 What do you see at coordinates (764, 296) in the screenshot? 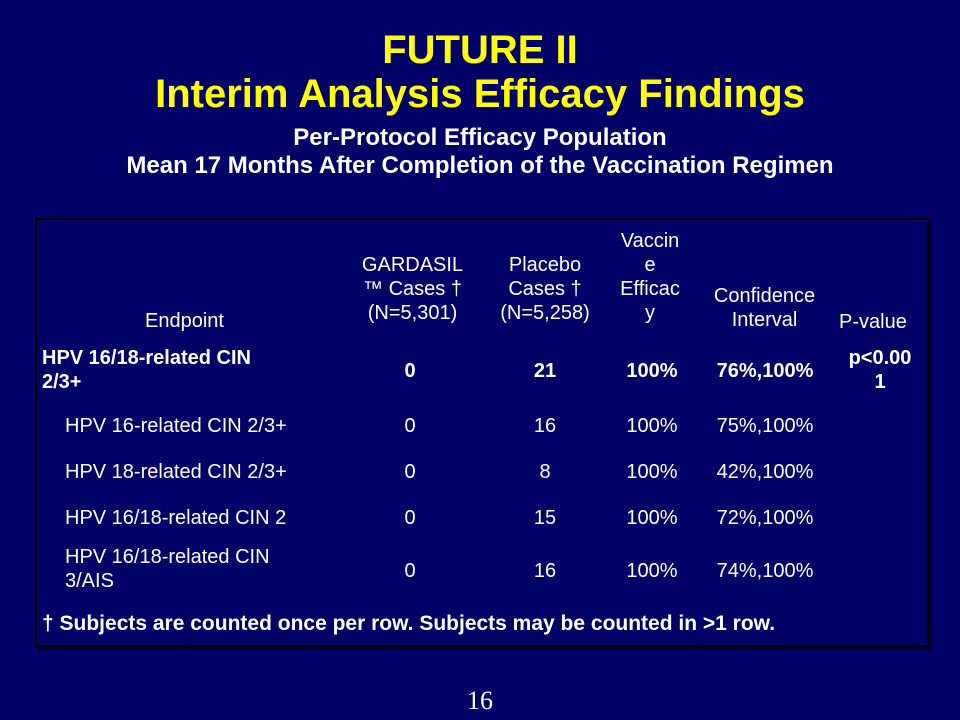
I see `header-ci-line: Confidence` at bounding box center [764, 296].